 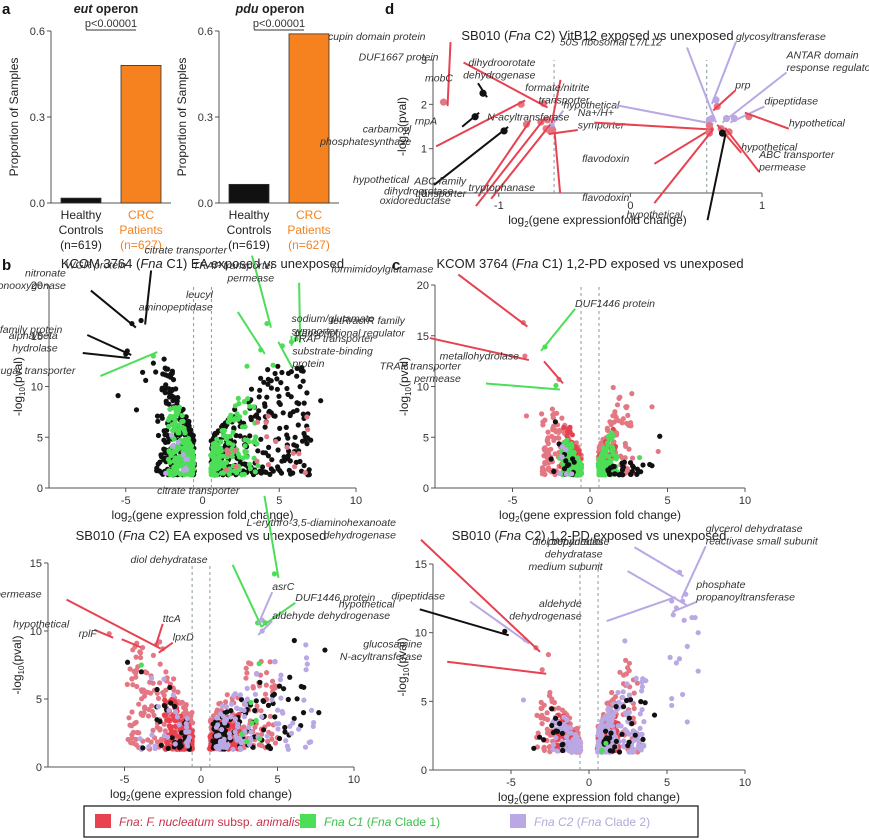 I want to click on legend-label-fna: Fna: F. nucleatum subsp. animalis, so click(x=209, y=822).